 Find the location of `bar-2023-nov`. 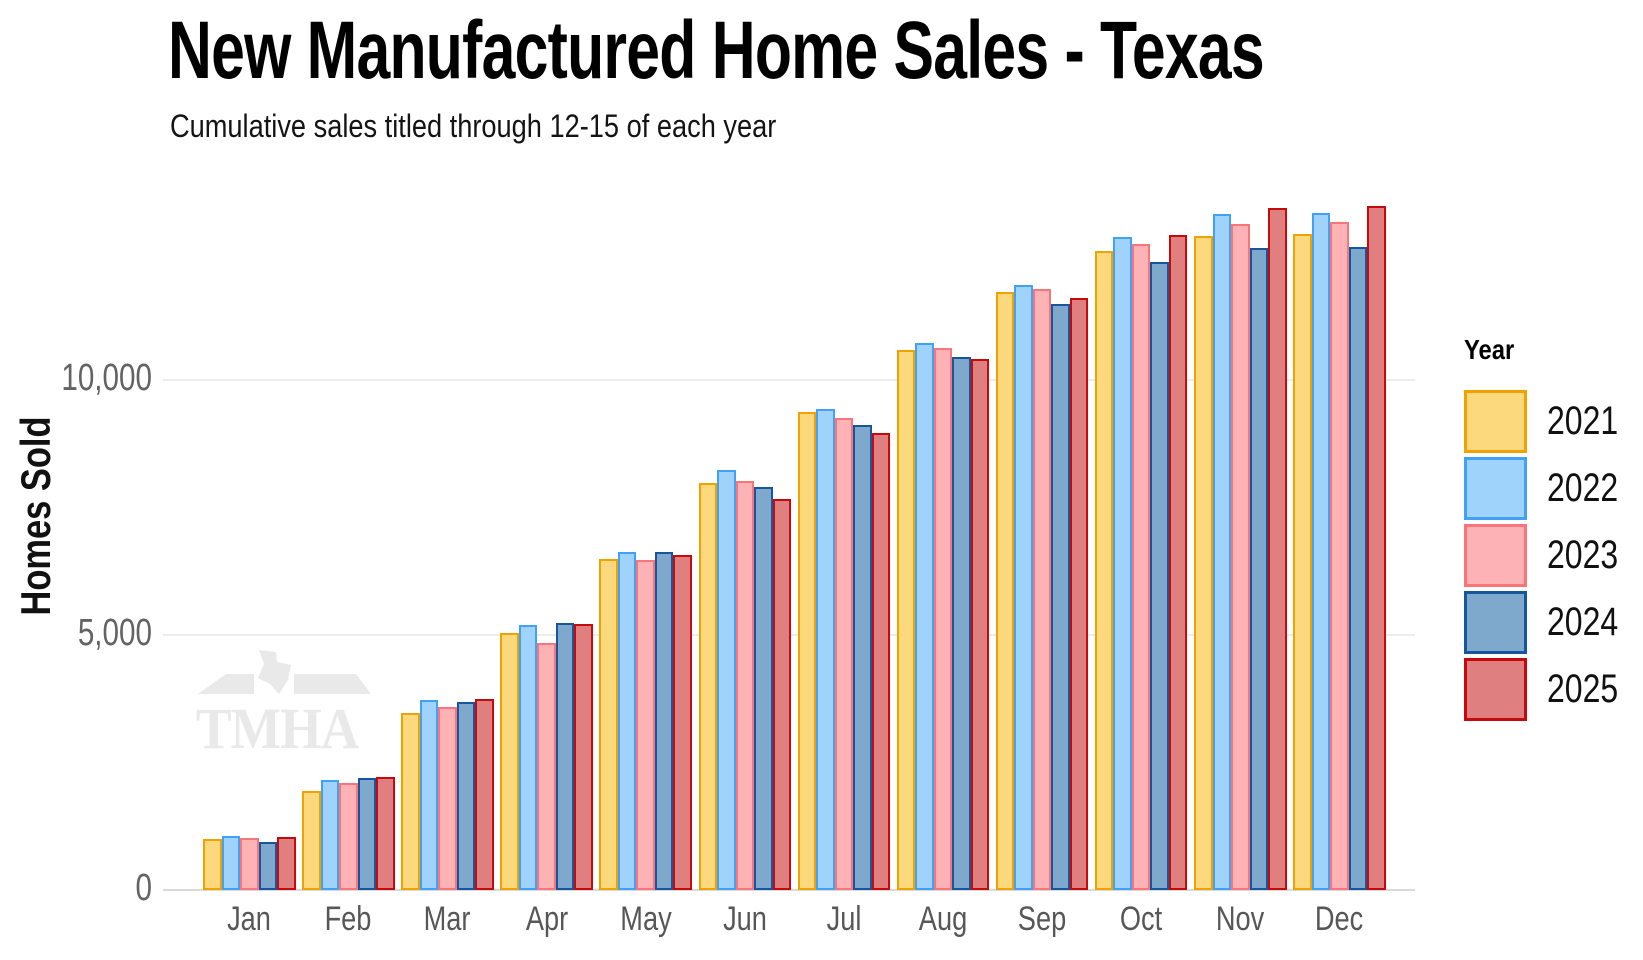

bar-2023-nov is located at coordinates (1240, 557).